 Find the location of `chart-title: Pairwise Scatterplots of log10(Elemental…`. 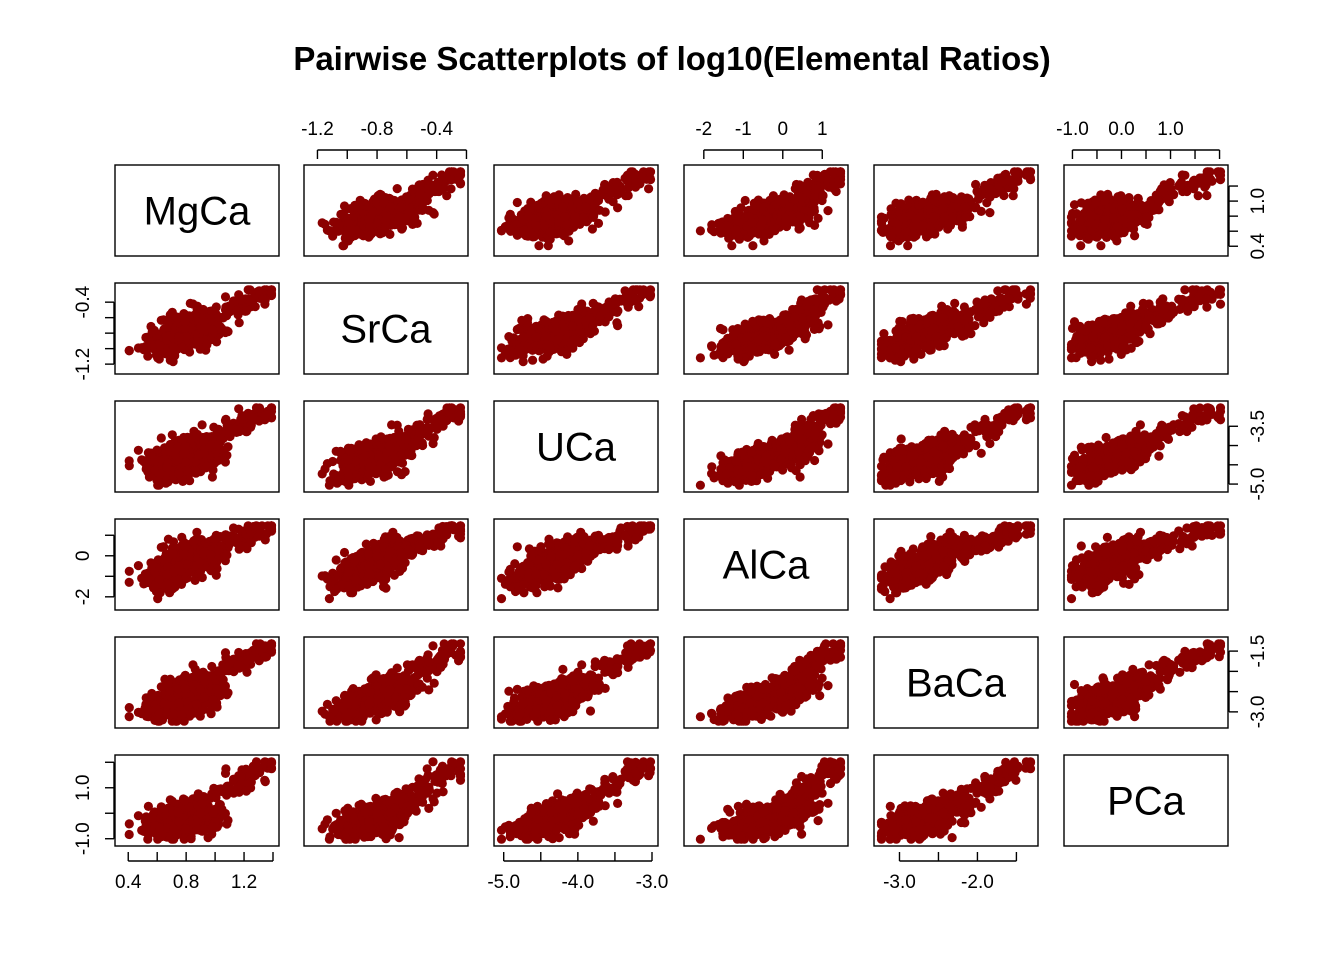

chart-title: Pairwise Scatterplots of log10(Elemental… is located at coordinates (671, 58).